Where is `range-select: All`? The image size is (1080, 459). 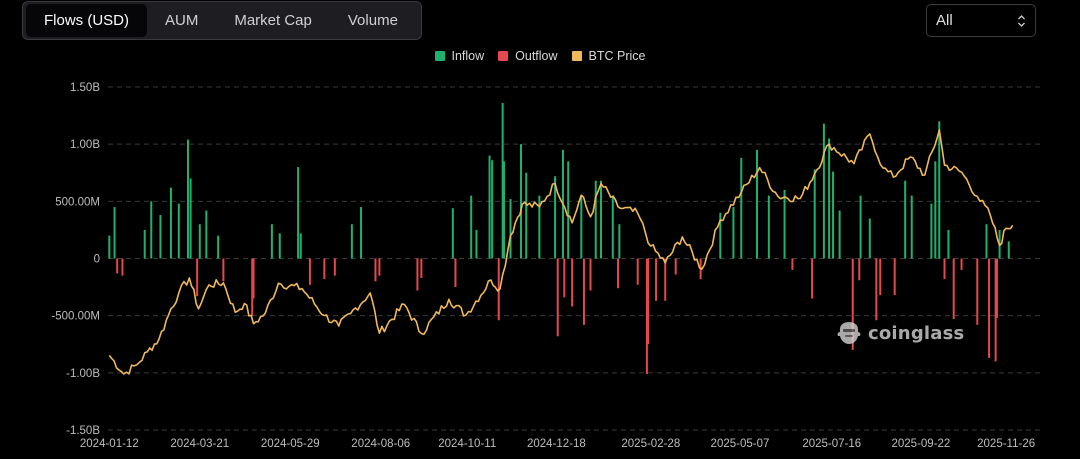 range-select: All is located at coordinates (981, 20).